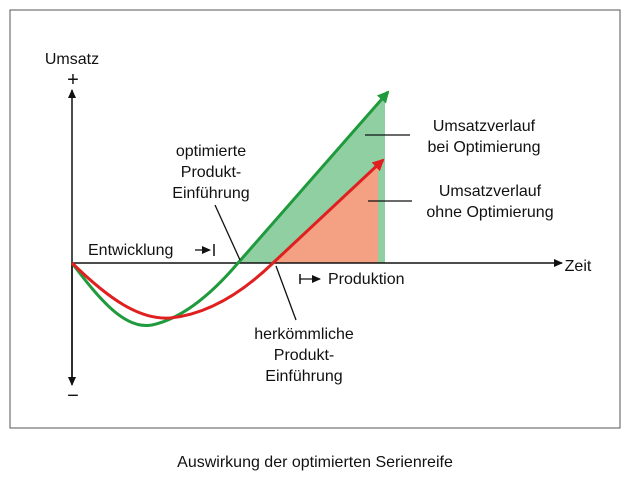  I want to click on minus-sign: −, so click(73, 396).